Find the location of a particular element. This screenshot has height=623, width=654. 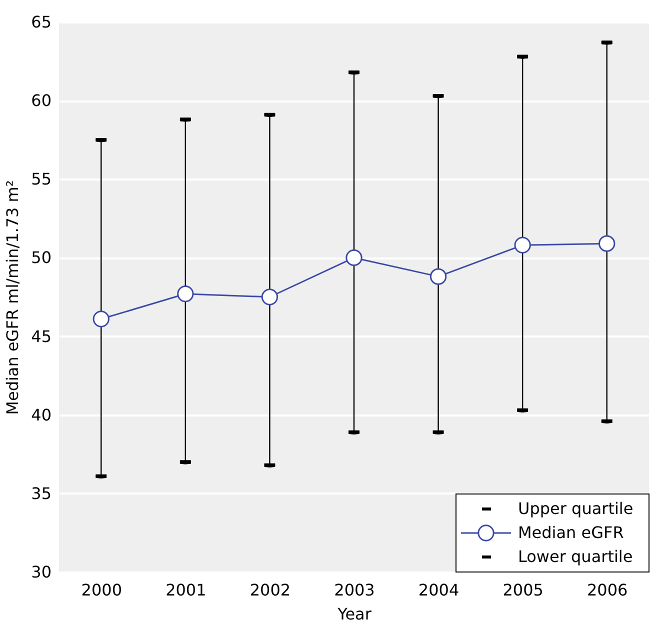

legend-label: Lower quartile is located at coordinates (575, 556).